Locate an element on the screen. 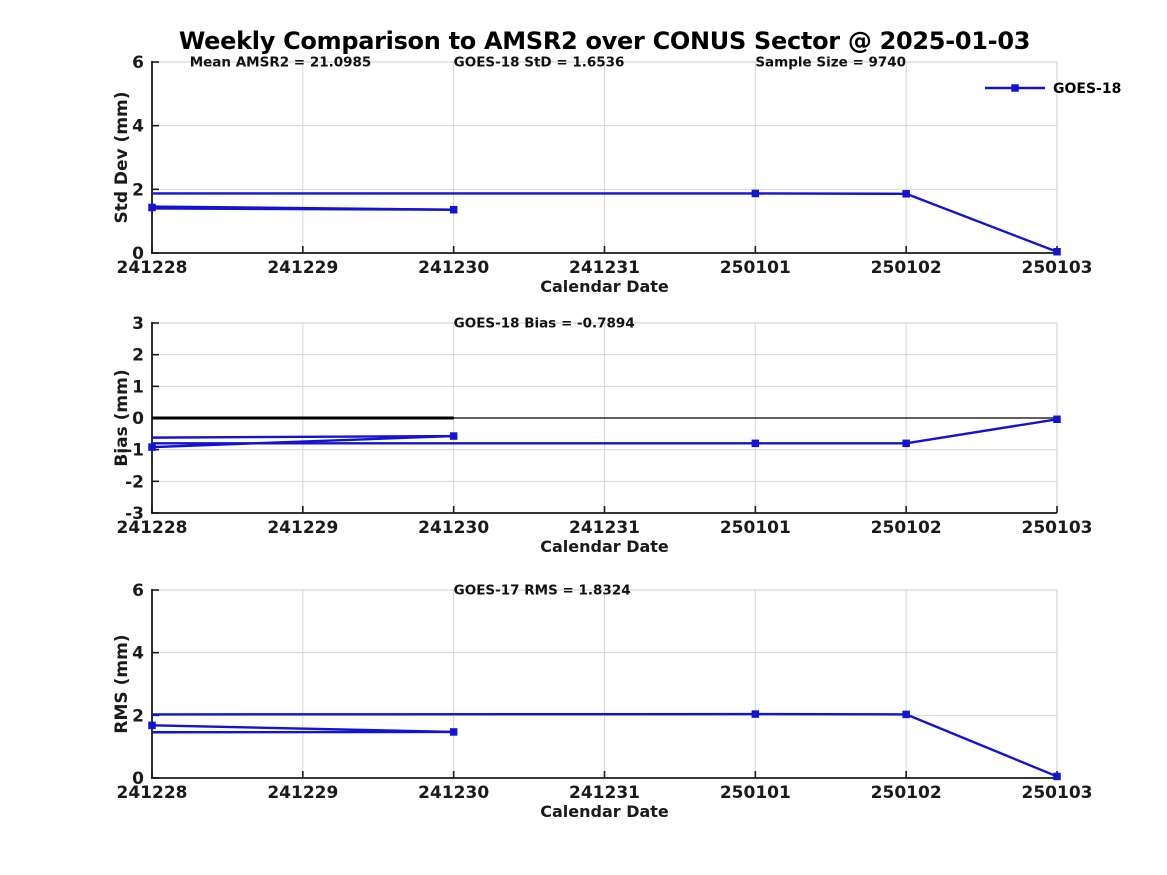  annotation: GOES-18 Bias = -0.7894 is located at coordinates (544, 324).